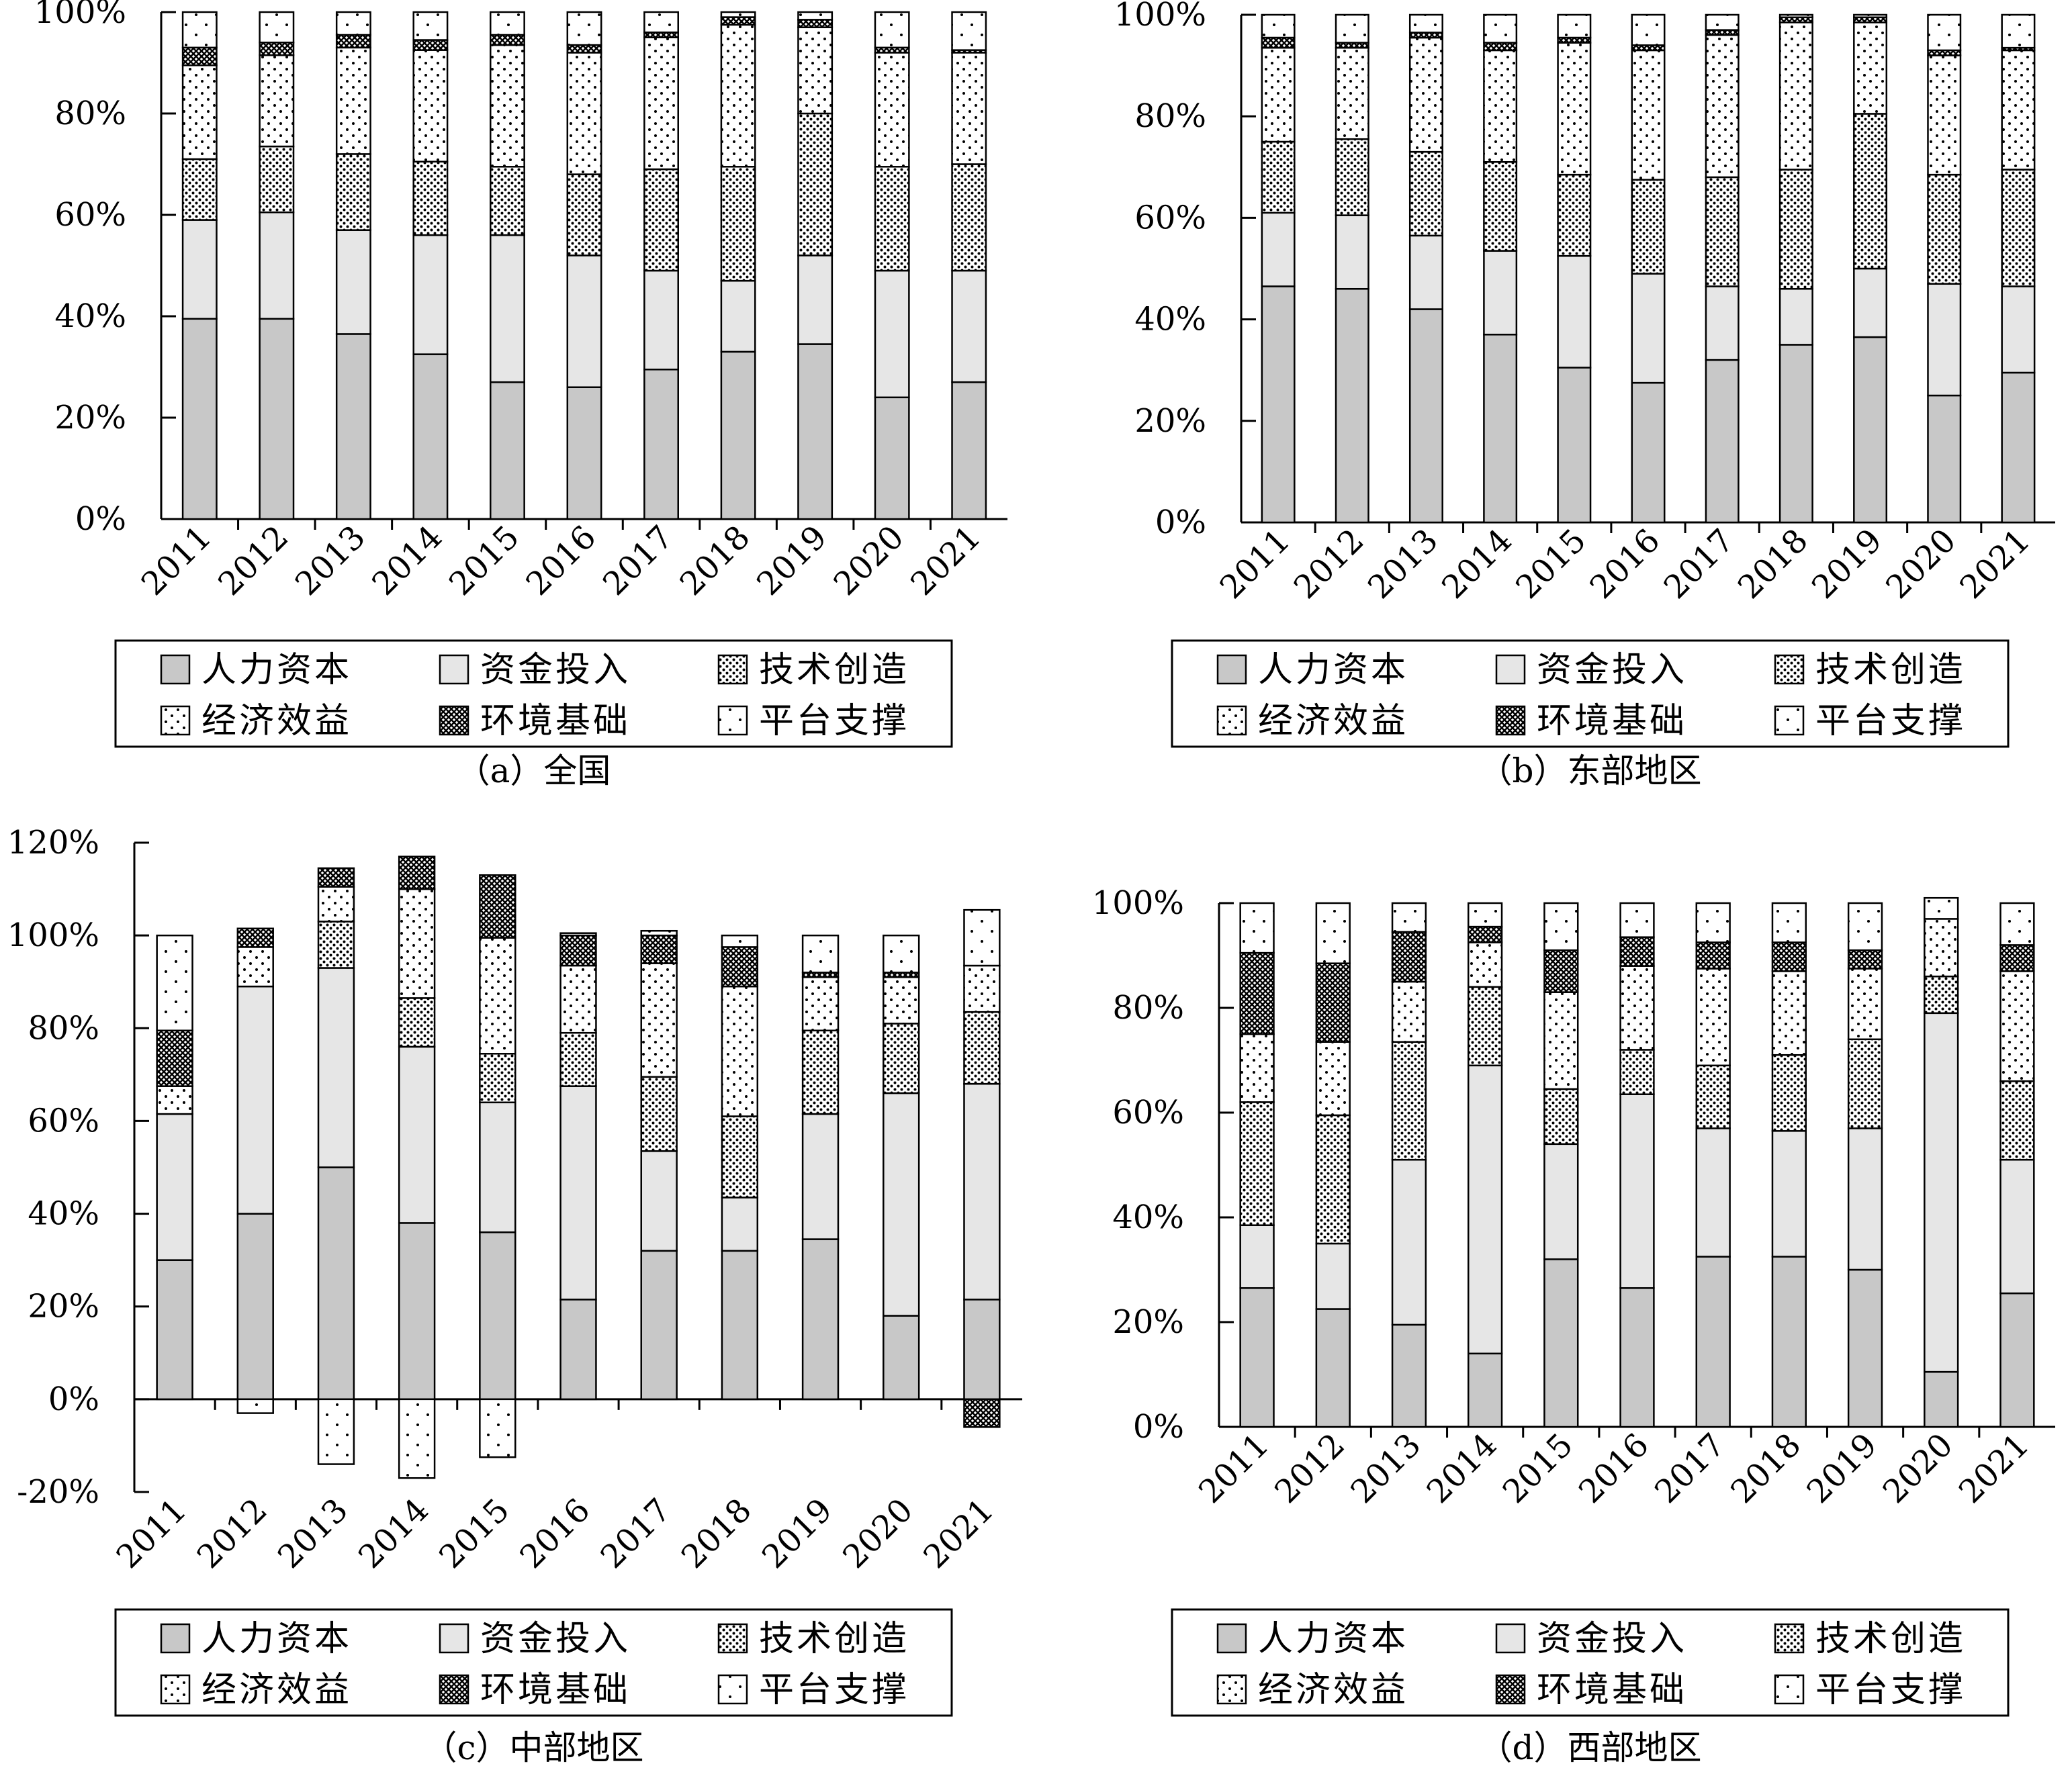 The image size is (2072, 1774). I want to click on x-tick-label: 2012, so click(1329, 564).